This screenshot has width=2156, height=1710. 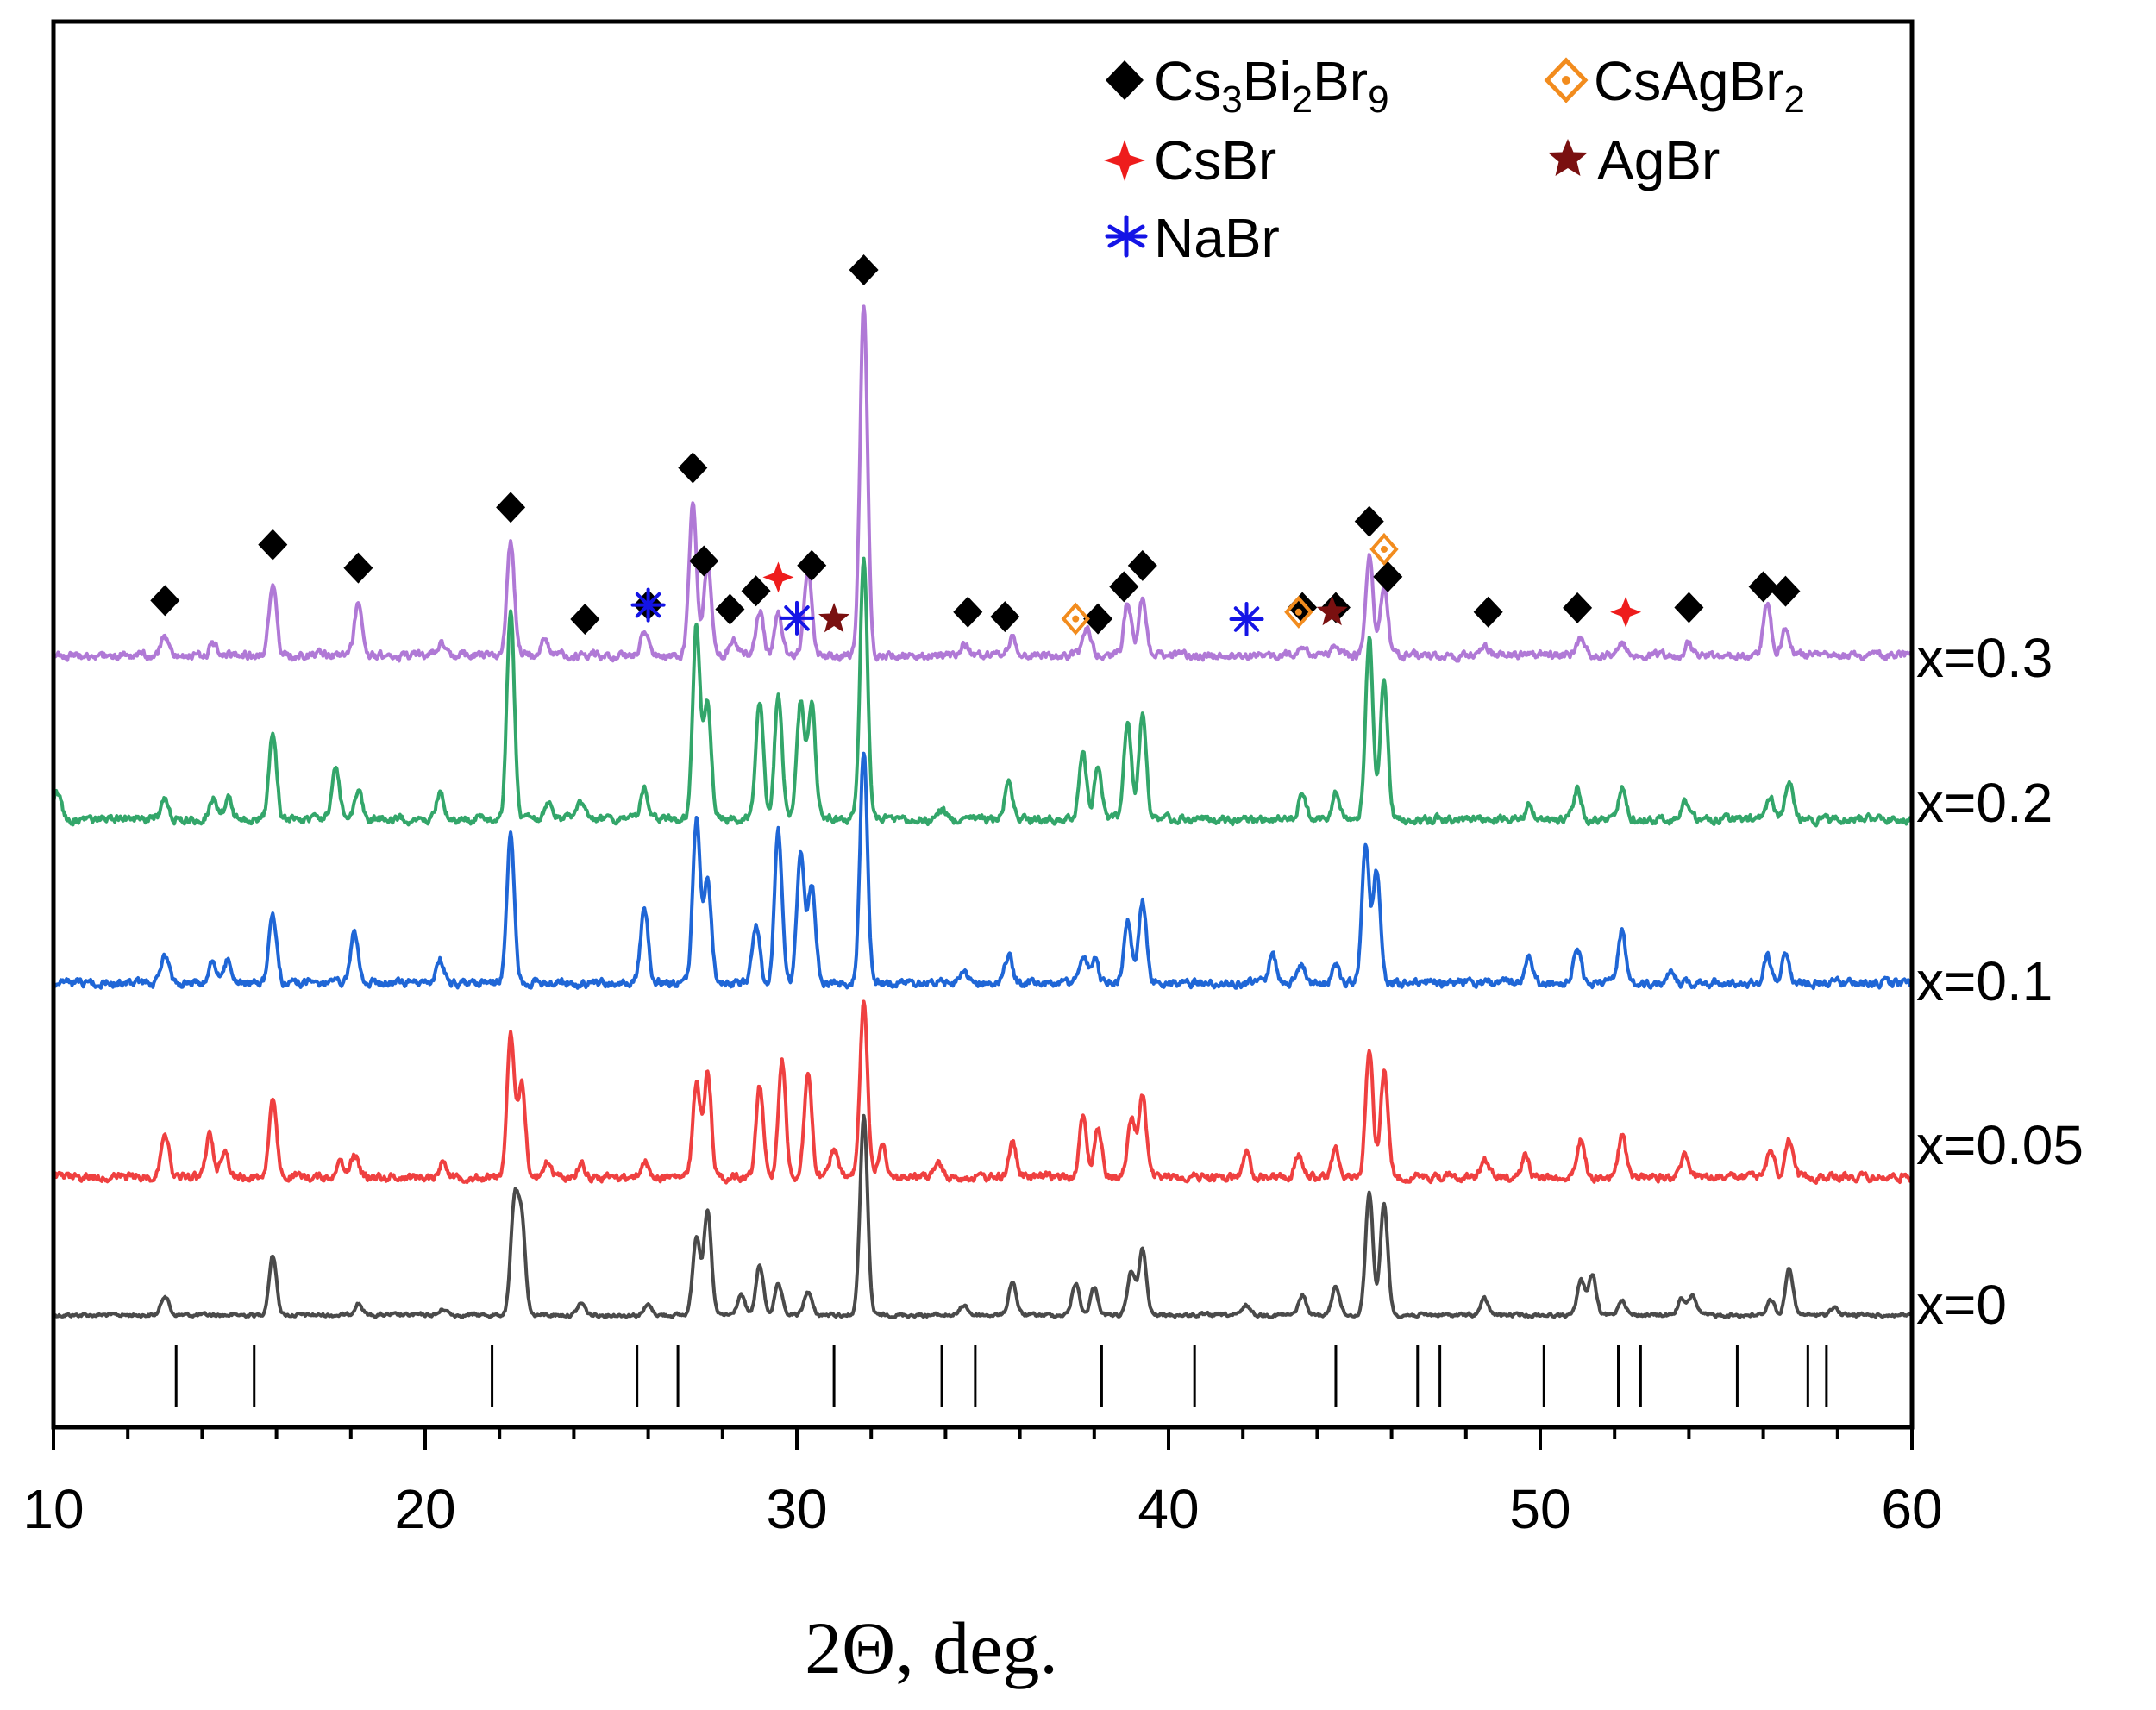 What do you see at coordinates (1271, 85) in the screenshot?
I see `svg-text: Cs3Bi2Br9` at bounding box center [1271, 85].